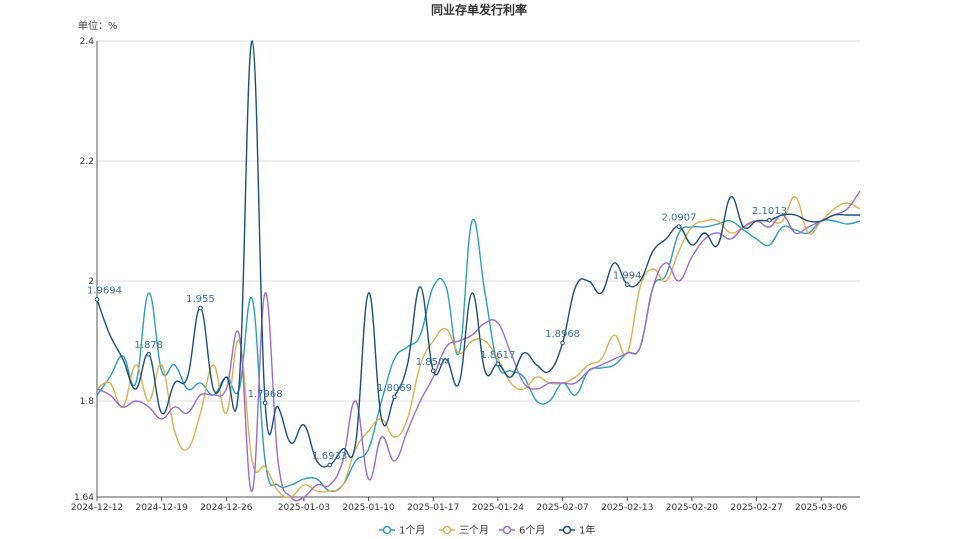 The image size is (958, 539). What do you see at coordinates (368, 508) in the screenshot?
I see `x-tick-label: 2025-01-10` at bounding box center [368, 508].